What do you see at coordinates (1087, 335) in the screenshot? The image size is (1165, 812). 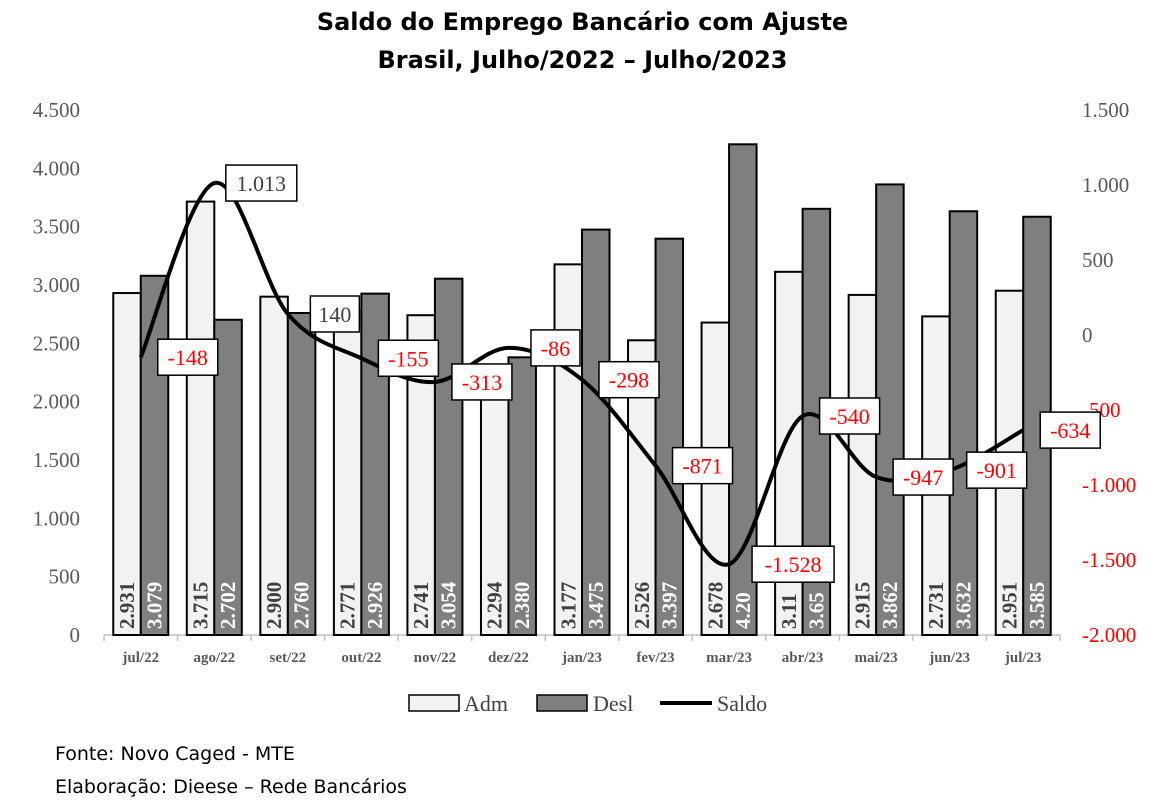 I see `right-axis-tick: 0` at bounding box center [1087, 335].